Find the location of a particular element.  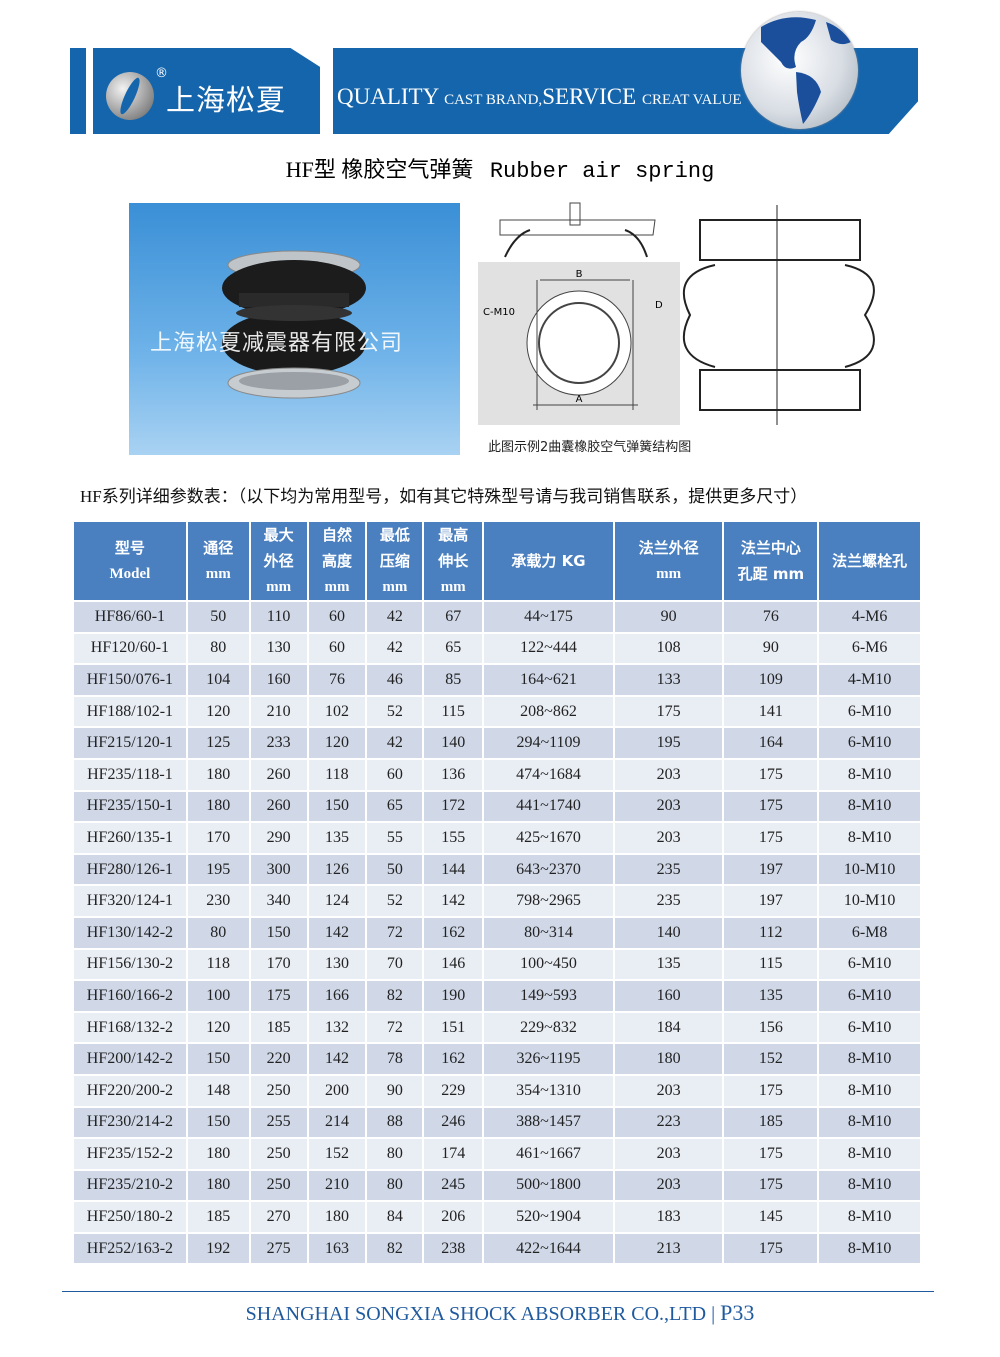

table-cell: 4-M10 is located at coordinates (869, 680).